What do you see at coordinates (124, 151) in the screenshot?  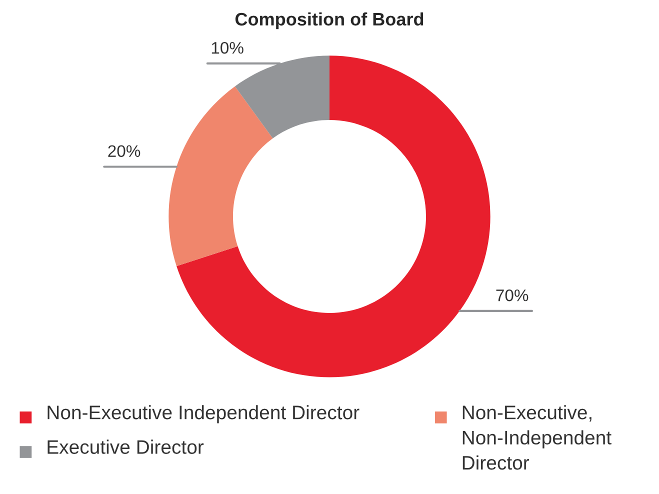 I see `data-label: 20%` at bounding box center [124, 151].